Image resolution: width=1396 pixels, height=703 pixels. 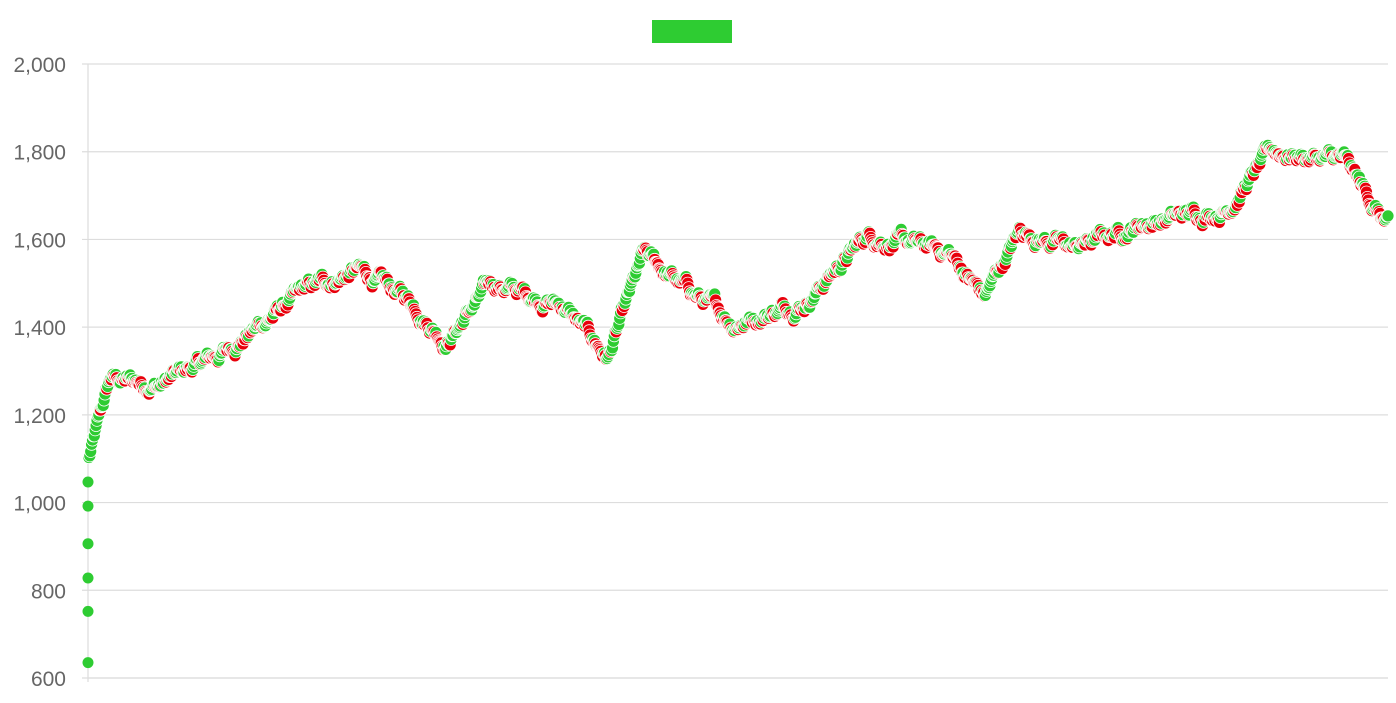 I want to click on legend, so click(x=692, y=31).